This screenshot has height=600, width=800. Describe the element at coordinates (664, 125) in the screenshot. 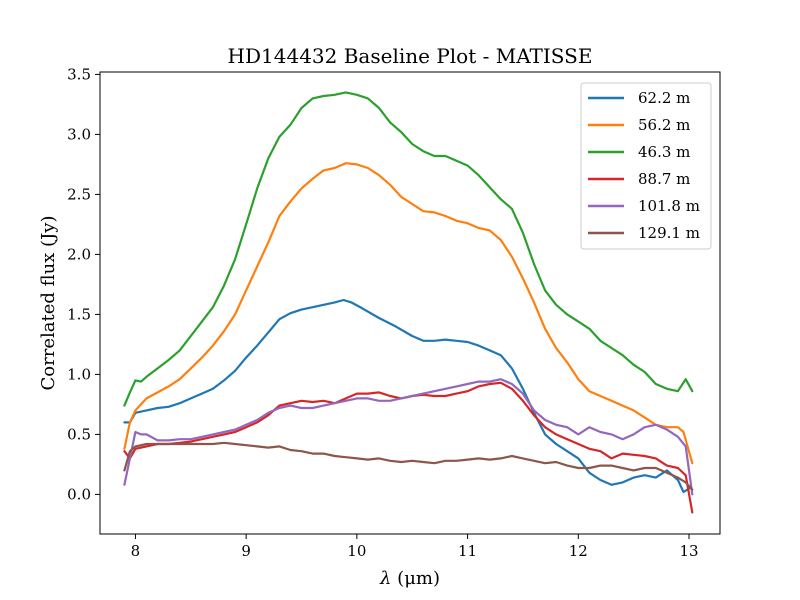

I see `legend-label: 56.2 m` at that location.